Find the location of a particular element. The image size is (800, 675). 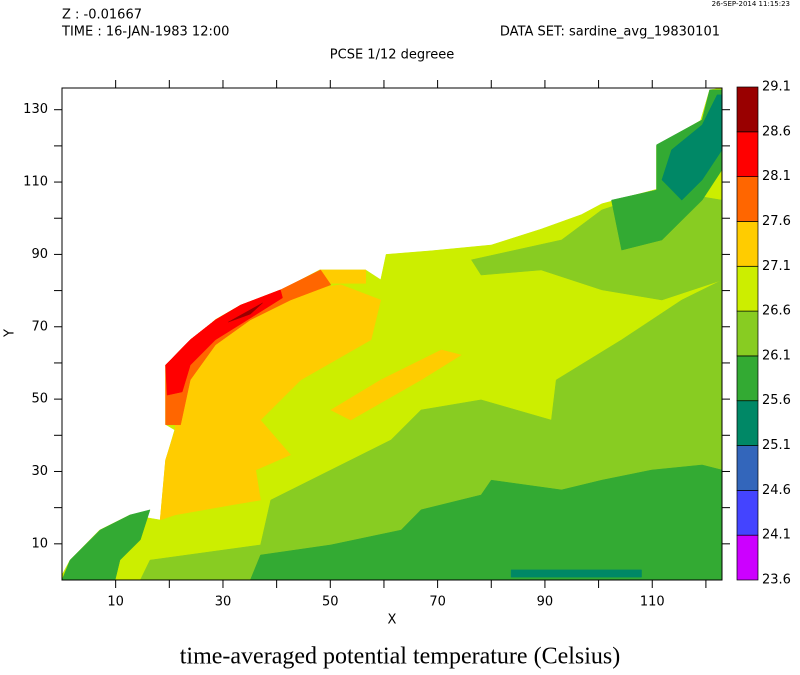

x-tick-label: 70 is located at coordinates (437, 602).